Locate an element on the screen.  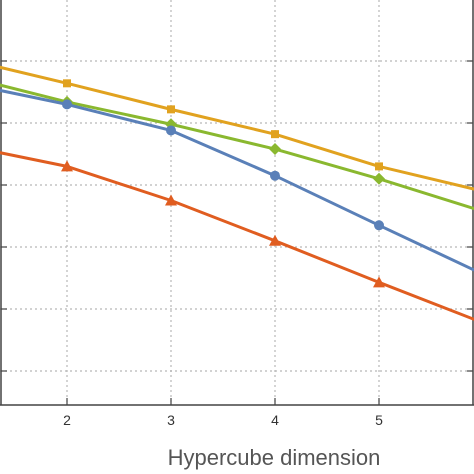
x-tick-label: 2 is located at coordinates (67, 420).